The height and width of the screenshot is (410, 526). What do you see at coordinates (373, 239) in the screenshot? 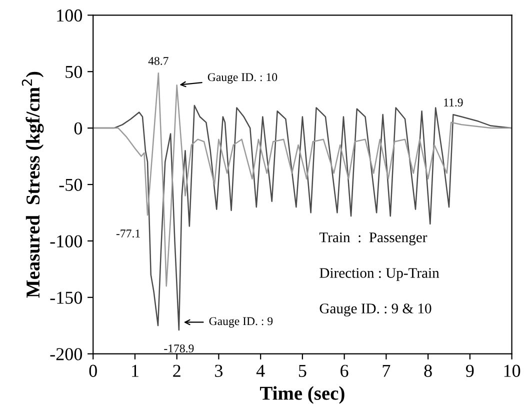
I see `annotation: Train : Passenger` at bounding box center [373, 239].